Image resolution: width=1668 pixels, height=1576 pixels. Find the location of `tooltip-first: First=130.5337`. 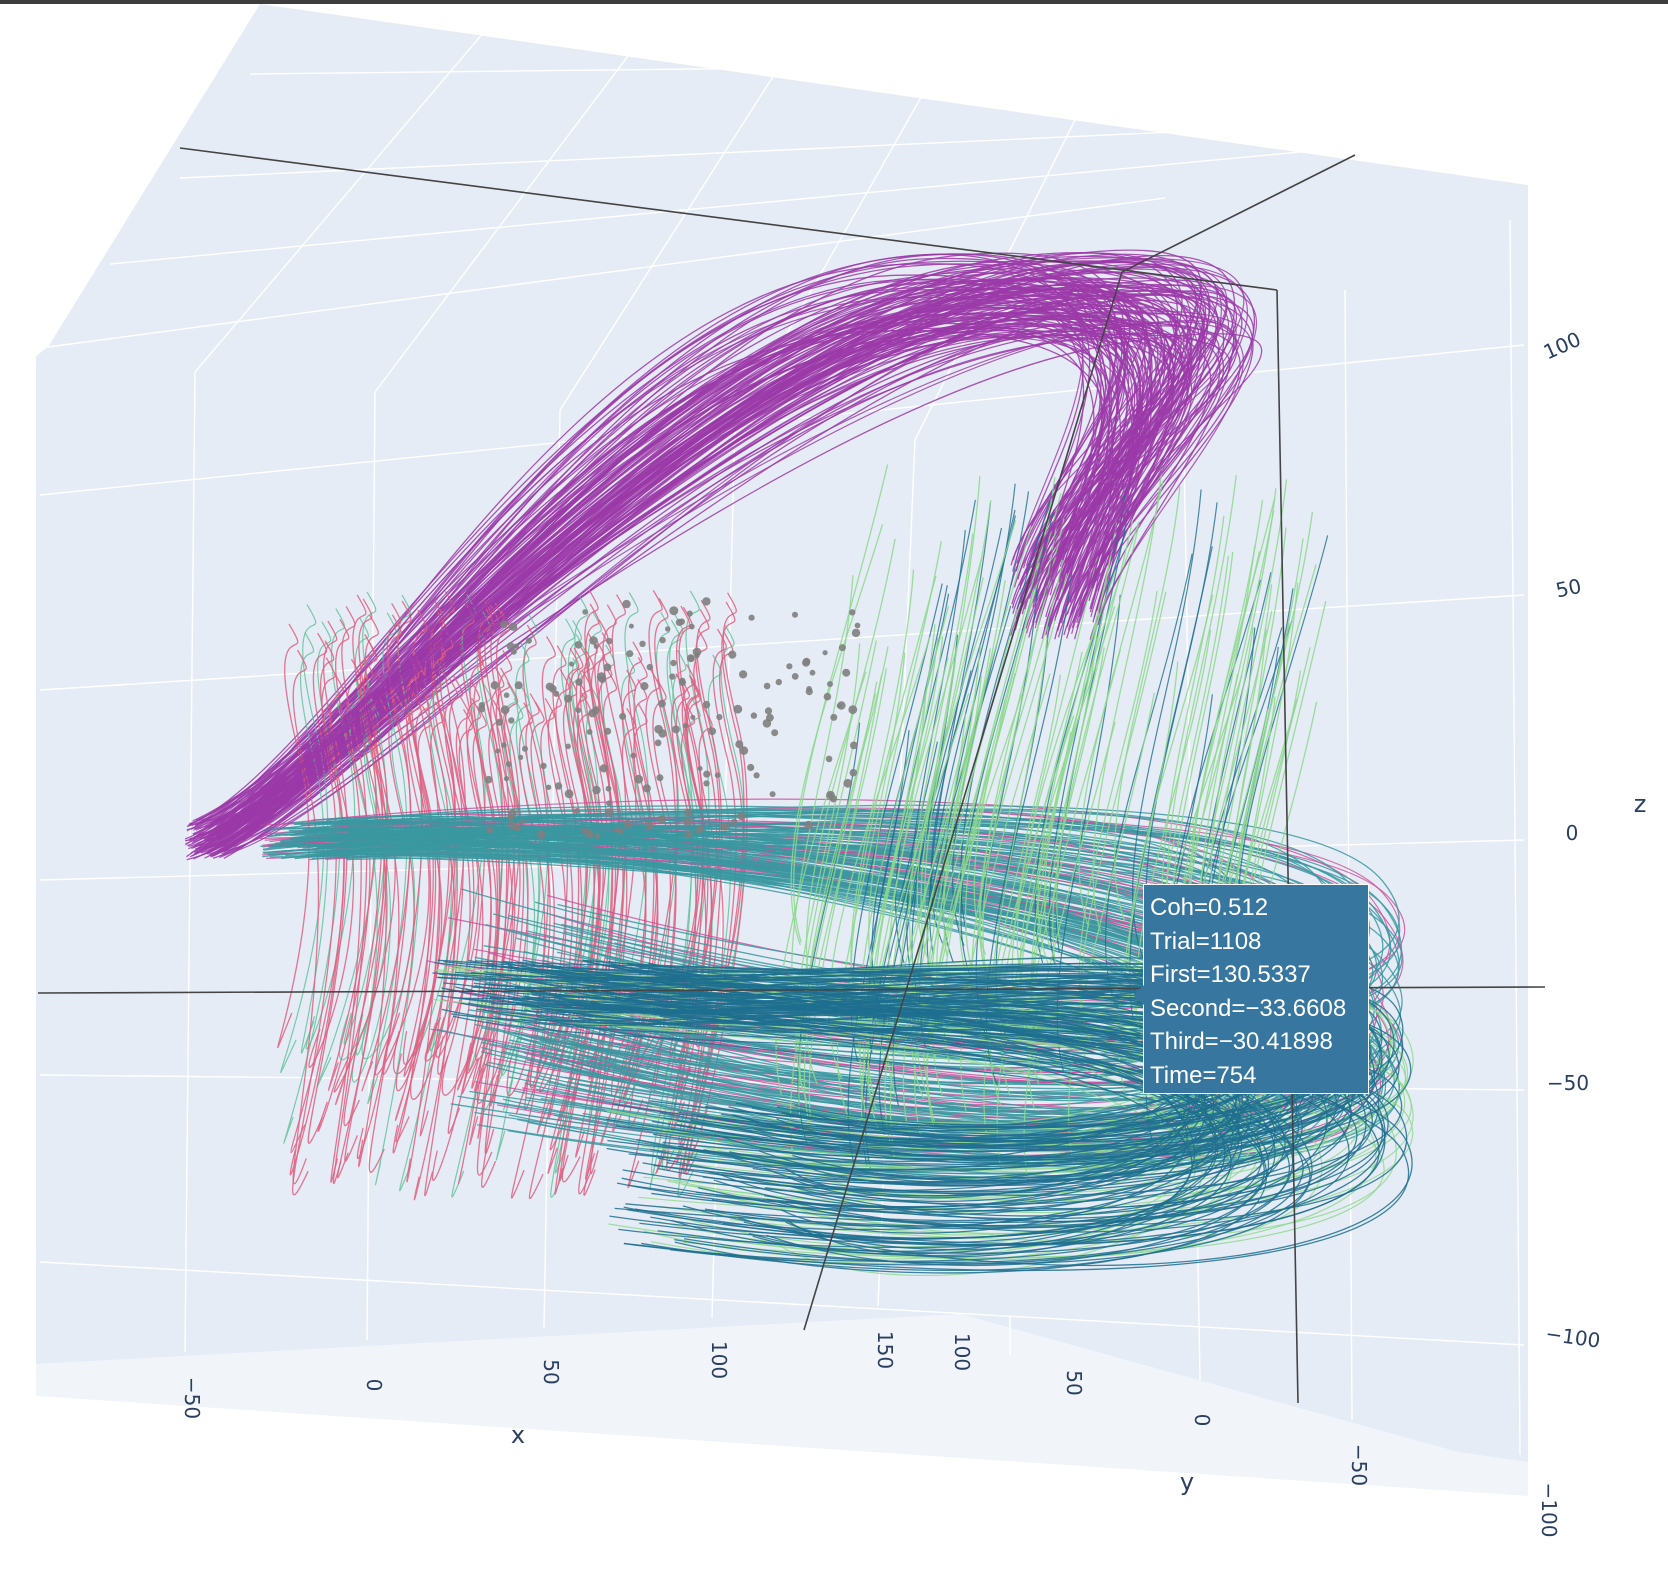

tooltip-first: First=130.5337 is located at coordinates (1230, 974).